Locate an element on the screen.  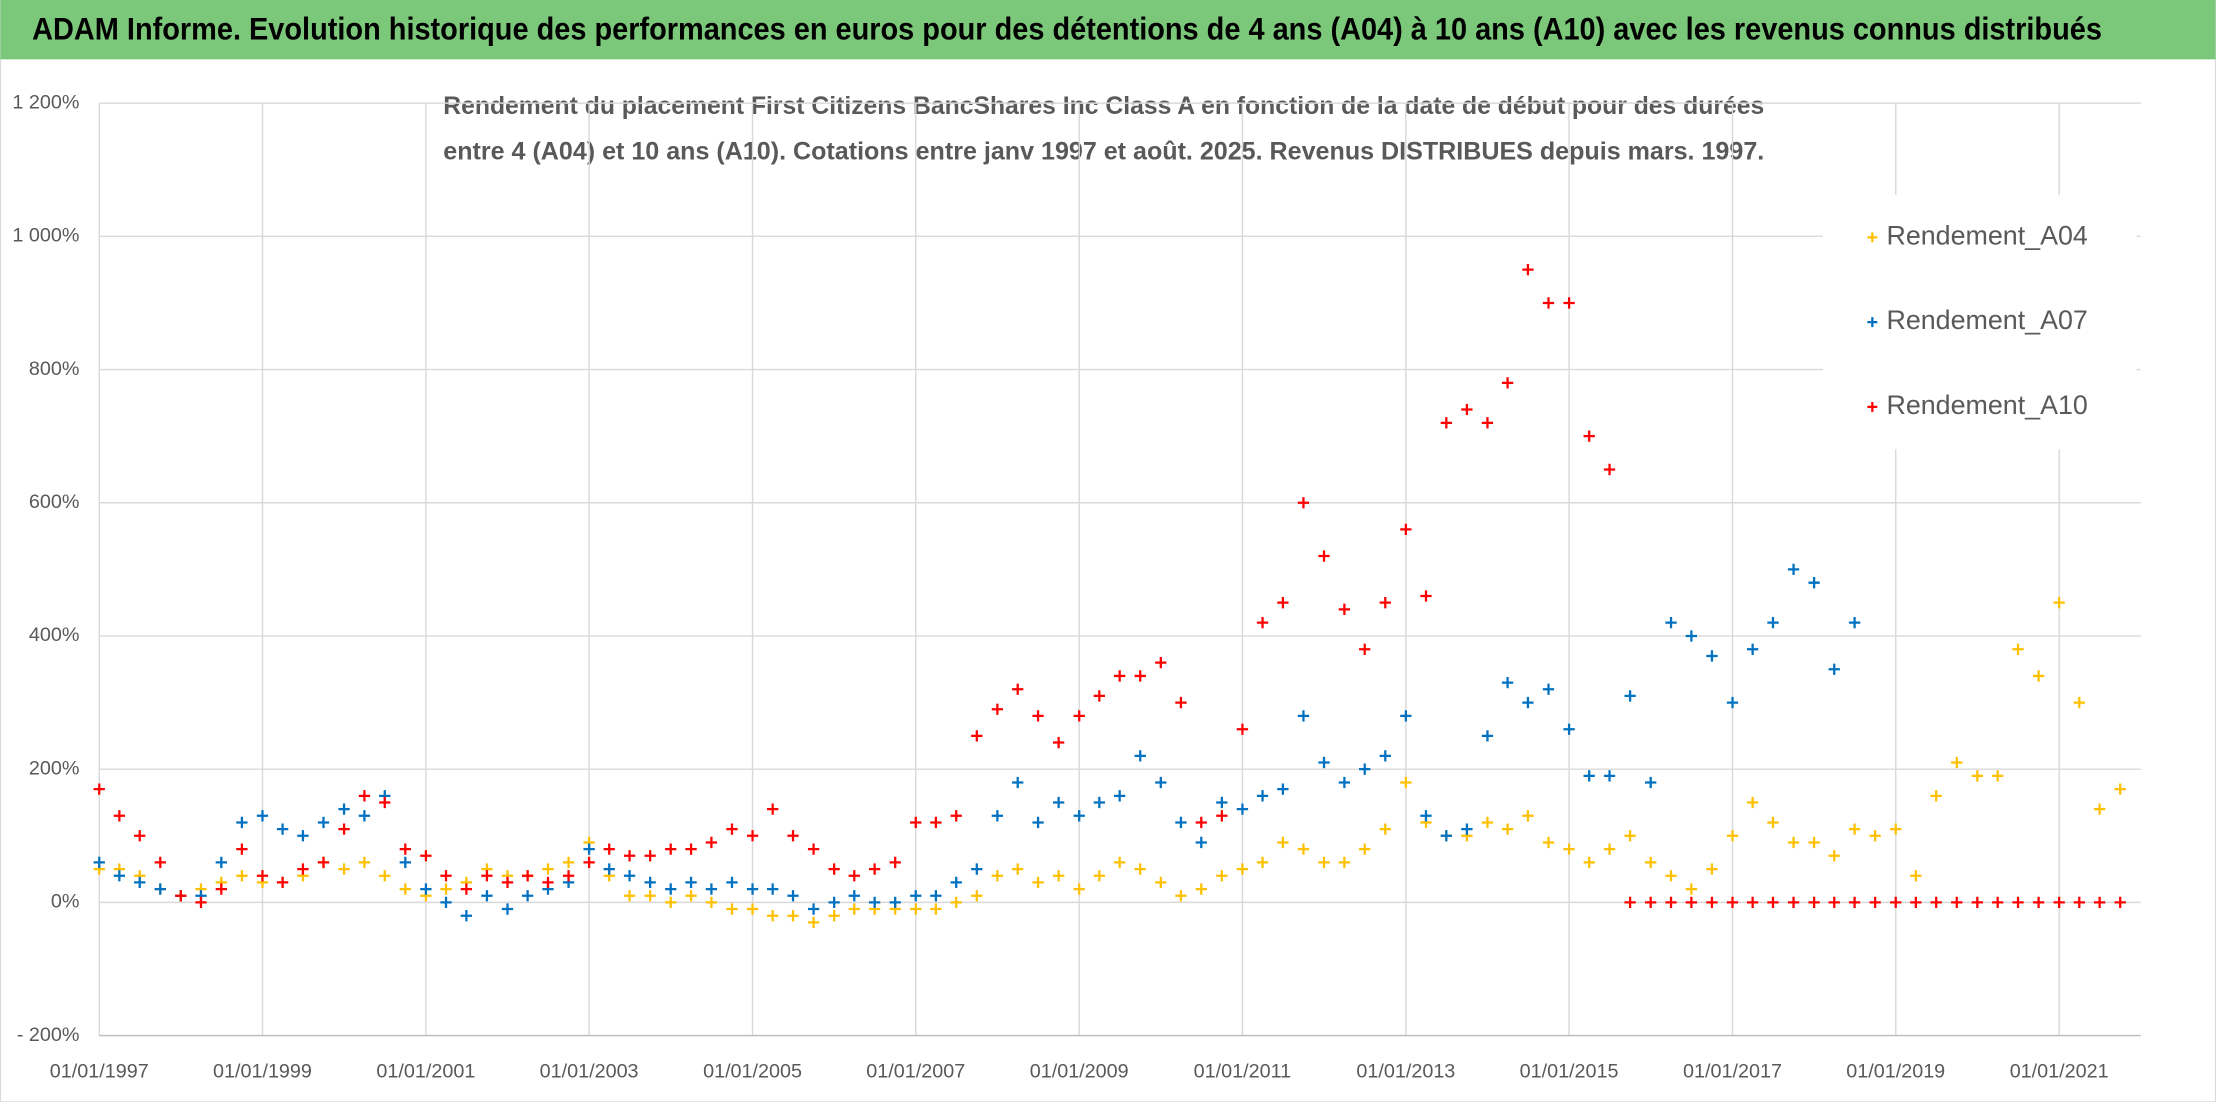
legend-label: Rendement_A10 is located at coordinates (1986, 405).